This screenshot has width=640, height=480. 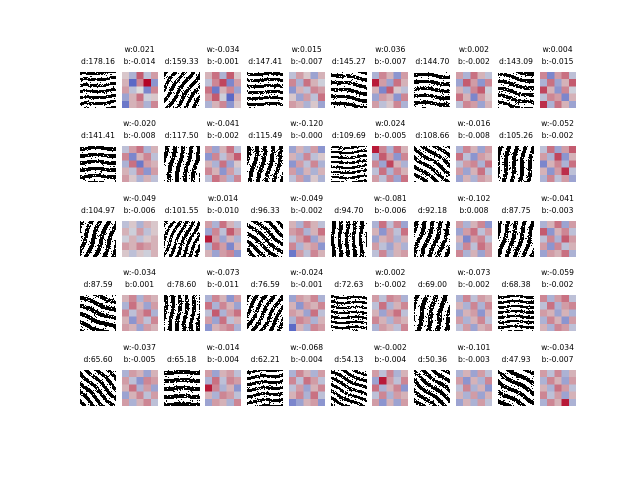 What do you see at coordinates (306, 285) in the screenshot?
I see `kernel-bias-label: b:-0.001` at bounding box center [306, 285].